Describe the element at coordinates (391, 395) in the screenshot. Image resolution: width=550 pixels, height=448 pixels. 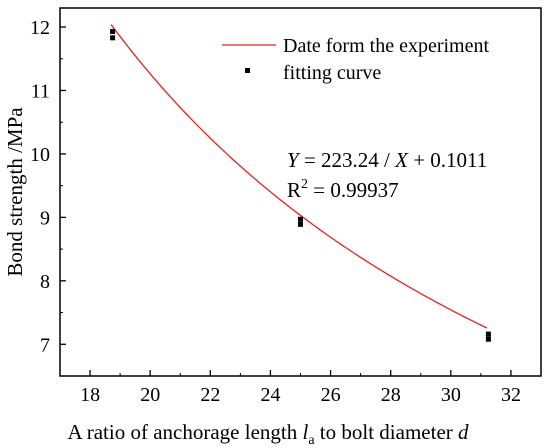
I see `x-tick-label: 28` at that location.